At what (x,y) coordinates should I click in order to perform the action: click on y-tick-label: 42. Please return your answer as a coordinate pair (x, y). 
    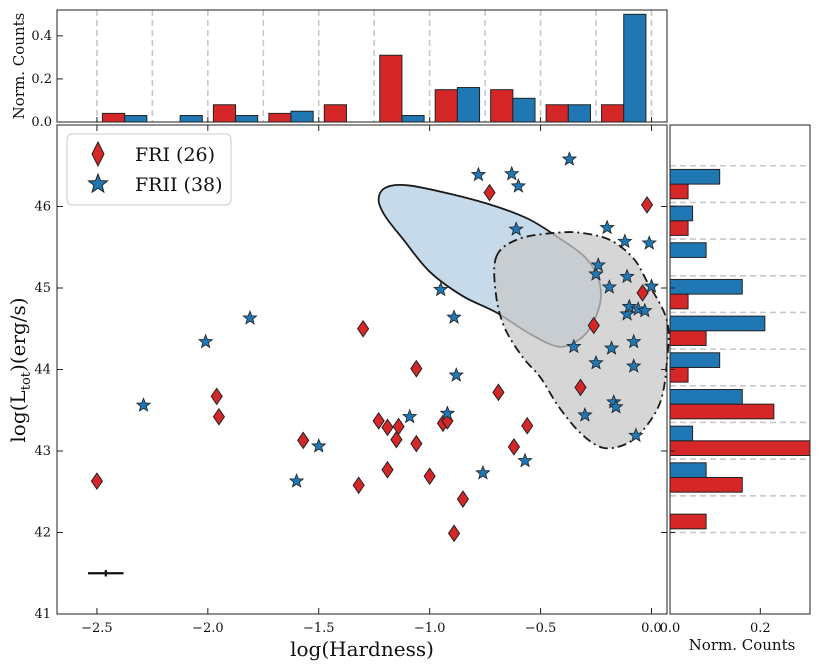
    Looking at the image, I should click on (42, 533).